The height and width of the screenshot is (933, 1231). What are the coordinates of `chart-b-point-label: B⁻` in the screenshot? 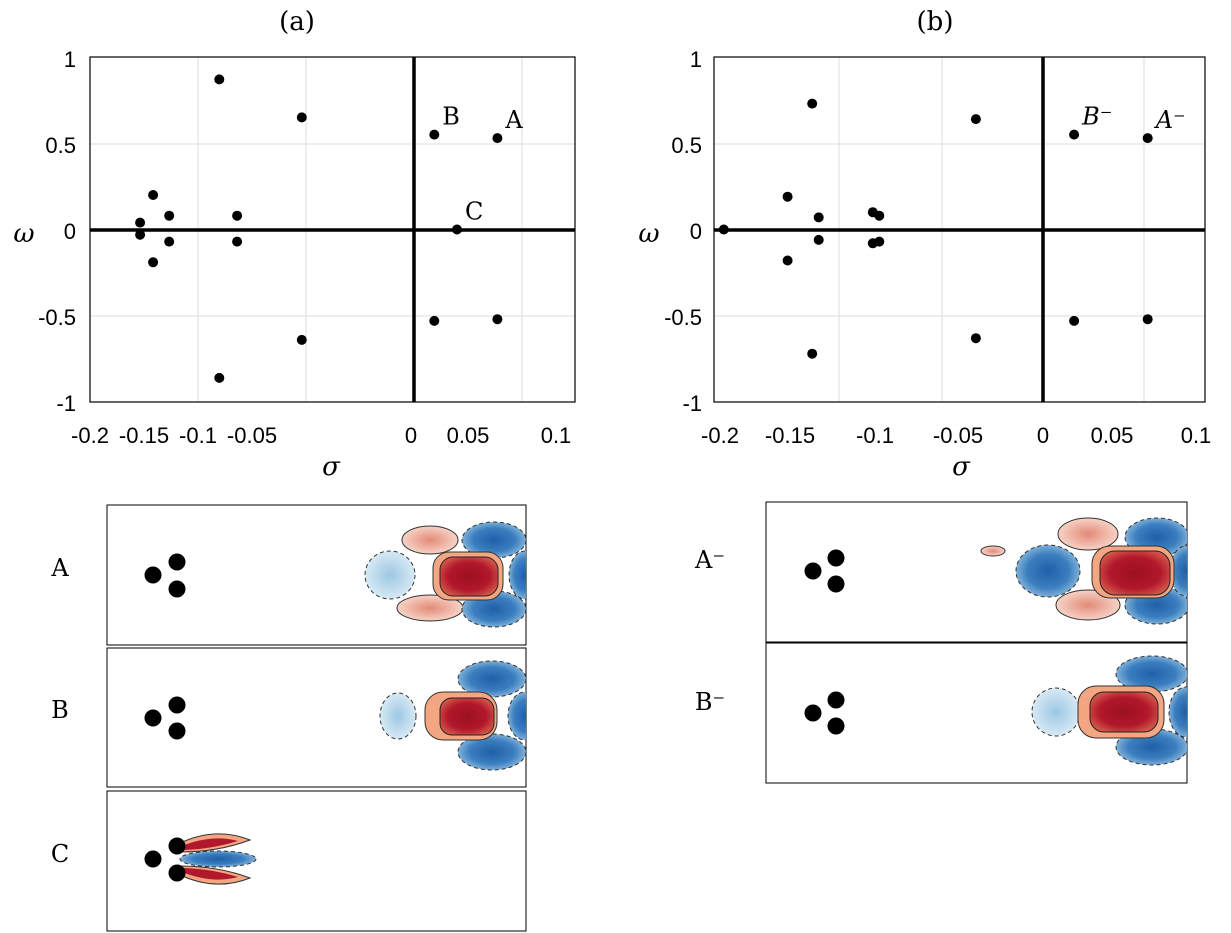 It's located at (1096, 117).